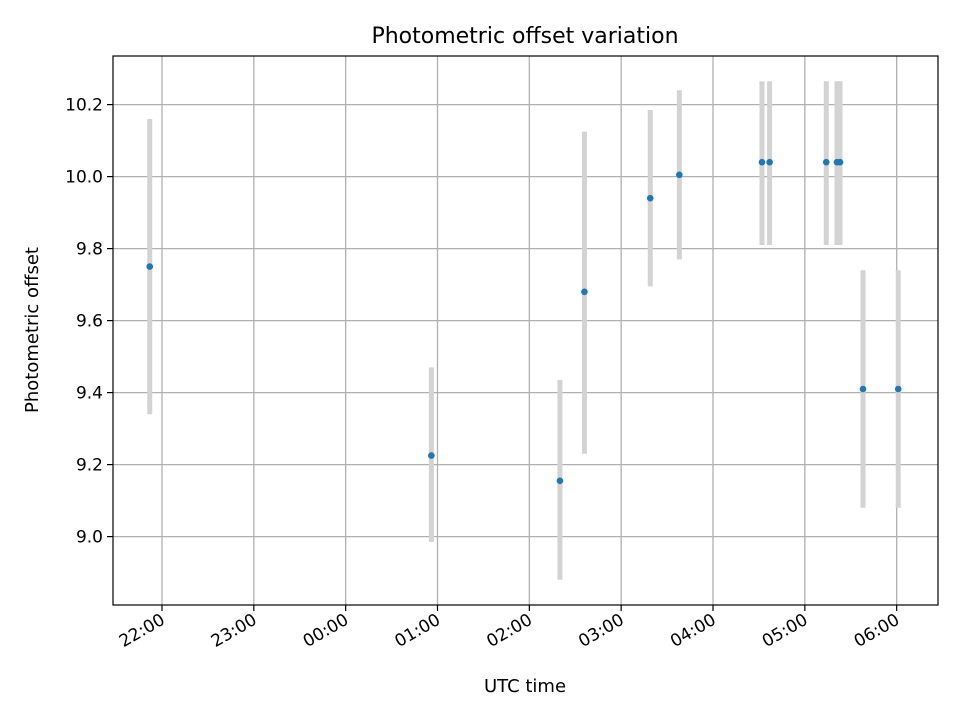 The width and height of the screenshot is (960, 720). I want to click on chart-title: Photometric offset variation, so click(524, 36).